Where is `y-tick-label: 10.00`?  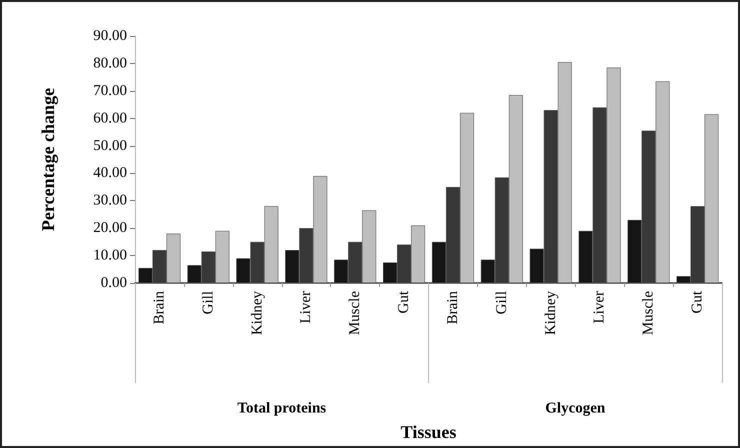 y-tick-label: 10.00 is located at coordinates (110, 256).